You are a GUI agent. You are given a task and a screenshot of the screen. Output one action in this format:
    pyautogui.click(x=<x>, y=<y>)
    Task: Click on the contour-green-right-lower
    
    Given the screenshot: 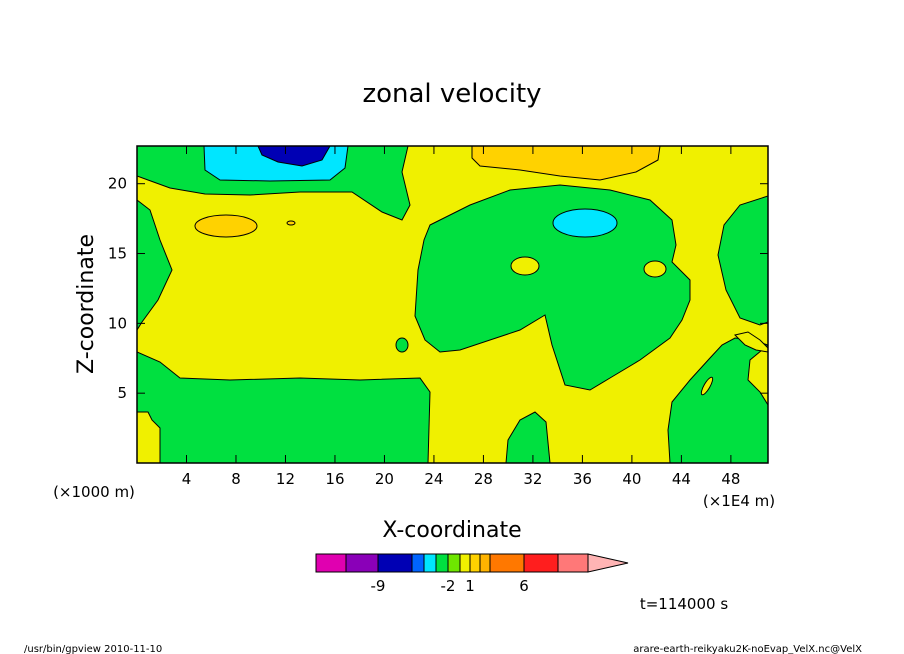 What is the action you would take?
    pyautogui.click(x=717, y=400)
    